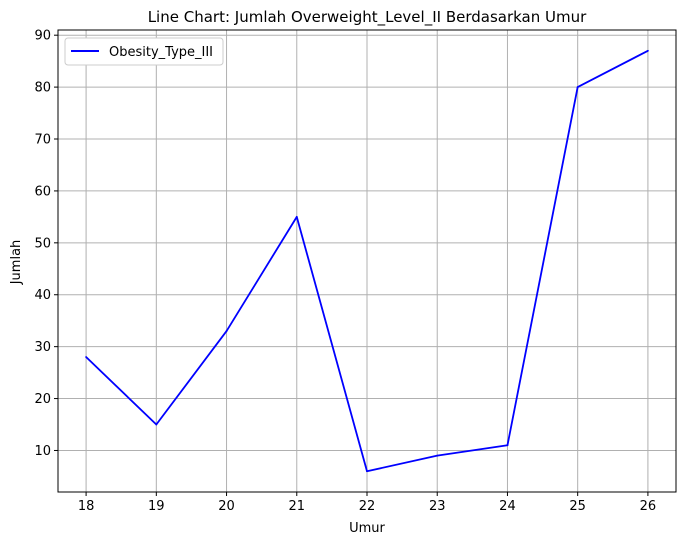 The height and width of the screenshot is (545, 687). Describe the element at coordinates (42, 191) in the screenshot. I see `y-tick-label: 60` at that location.